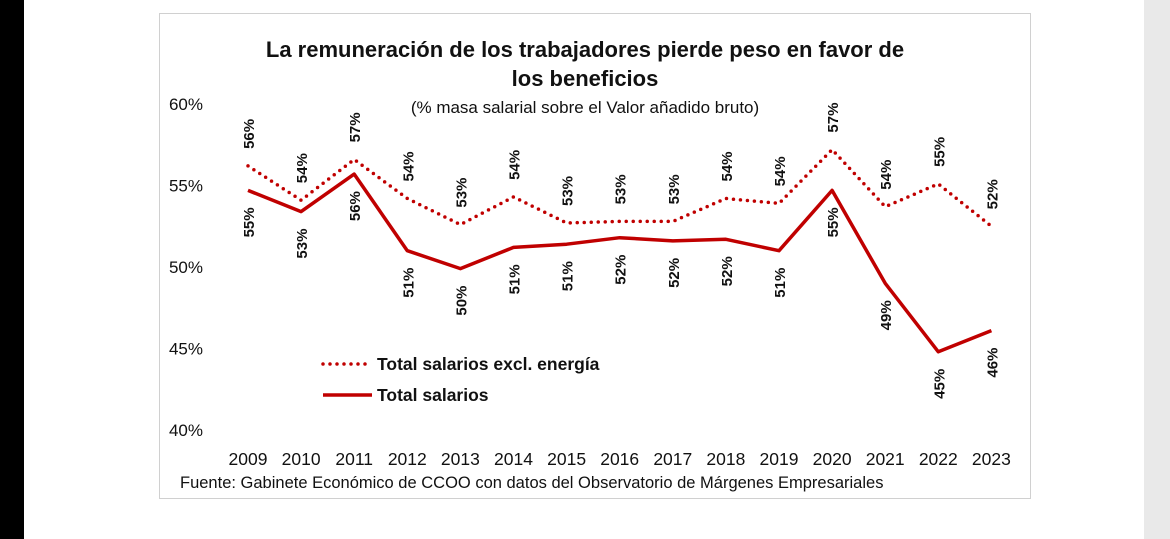 This screenshot has height=539, width=1170. Describe the element at coordinates (461, 301) in the screenshot. I see `data-label: 50%` at that location.